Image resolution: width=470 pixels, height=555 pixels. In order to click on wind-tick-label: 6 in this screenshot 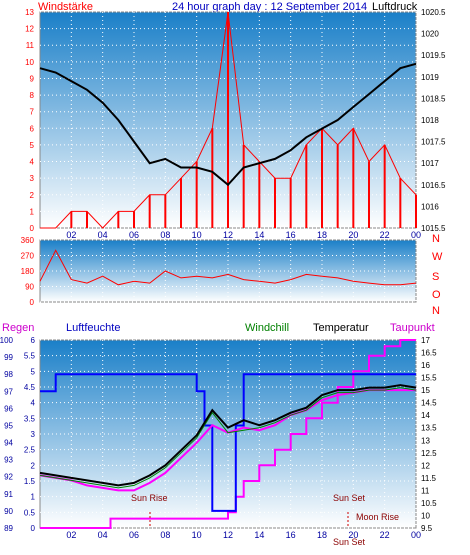, I will do `click(32, 128)`.